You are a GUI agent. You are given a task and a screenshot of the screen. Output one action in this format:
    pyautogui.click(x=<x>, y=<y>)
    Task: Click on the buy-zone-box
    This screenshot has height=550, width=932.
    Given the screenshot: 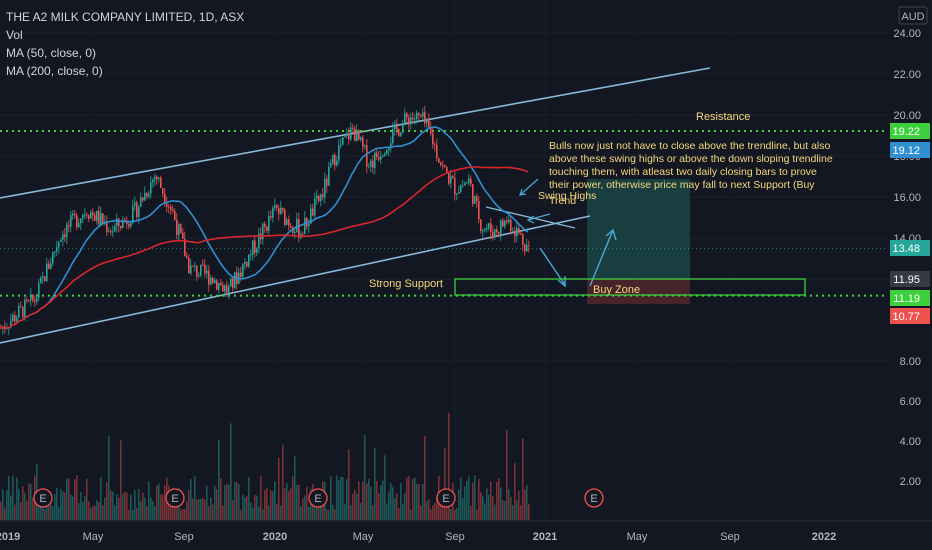 What is the action you would take?
    pyautogui.click(x=630, y=287)
    